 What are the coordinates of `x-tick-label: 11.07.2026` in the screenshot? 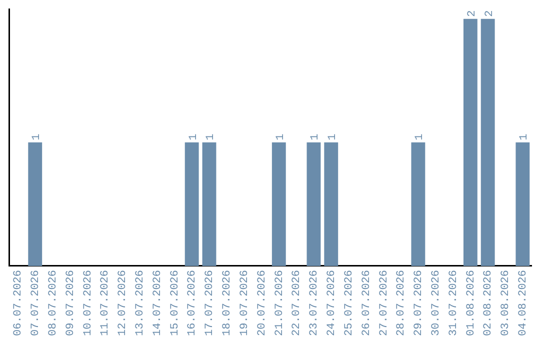 It's located at (106, 303).